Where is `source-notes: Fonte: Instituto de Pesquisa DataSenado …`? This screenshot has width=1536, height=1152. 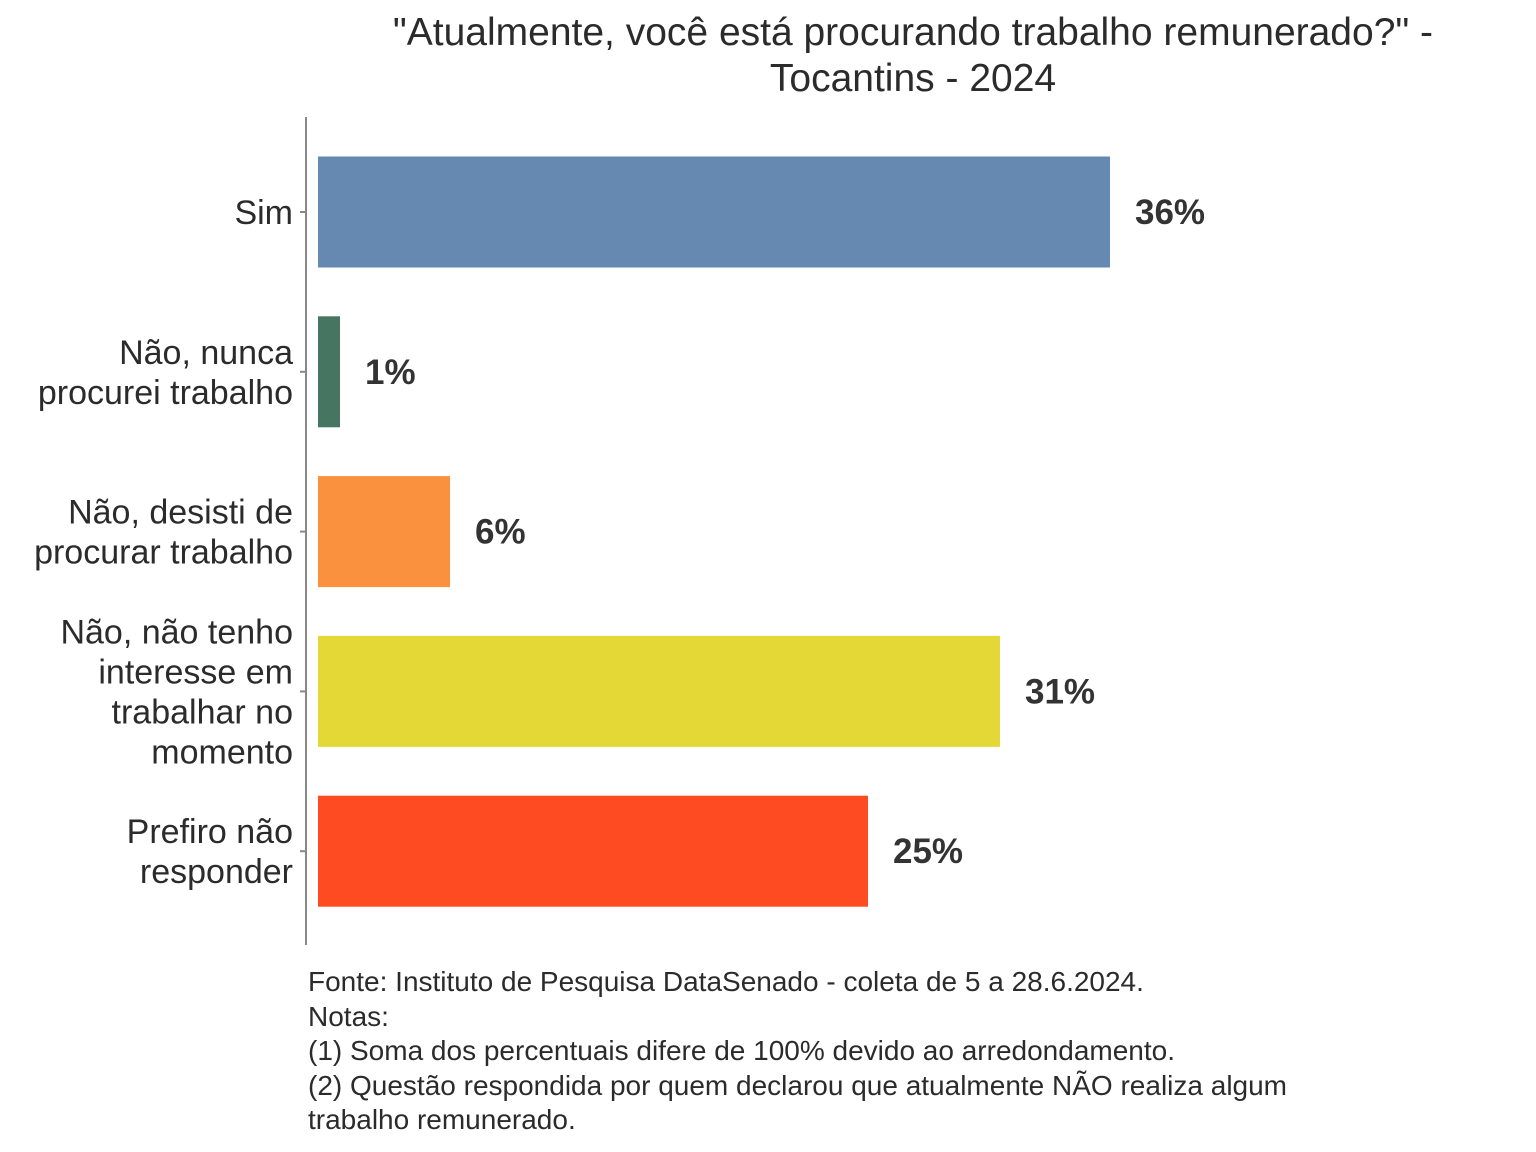 source-notes: Fonte: Instituto de Pesquisa DataSenado … is located at coordinates (908, 1051).